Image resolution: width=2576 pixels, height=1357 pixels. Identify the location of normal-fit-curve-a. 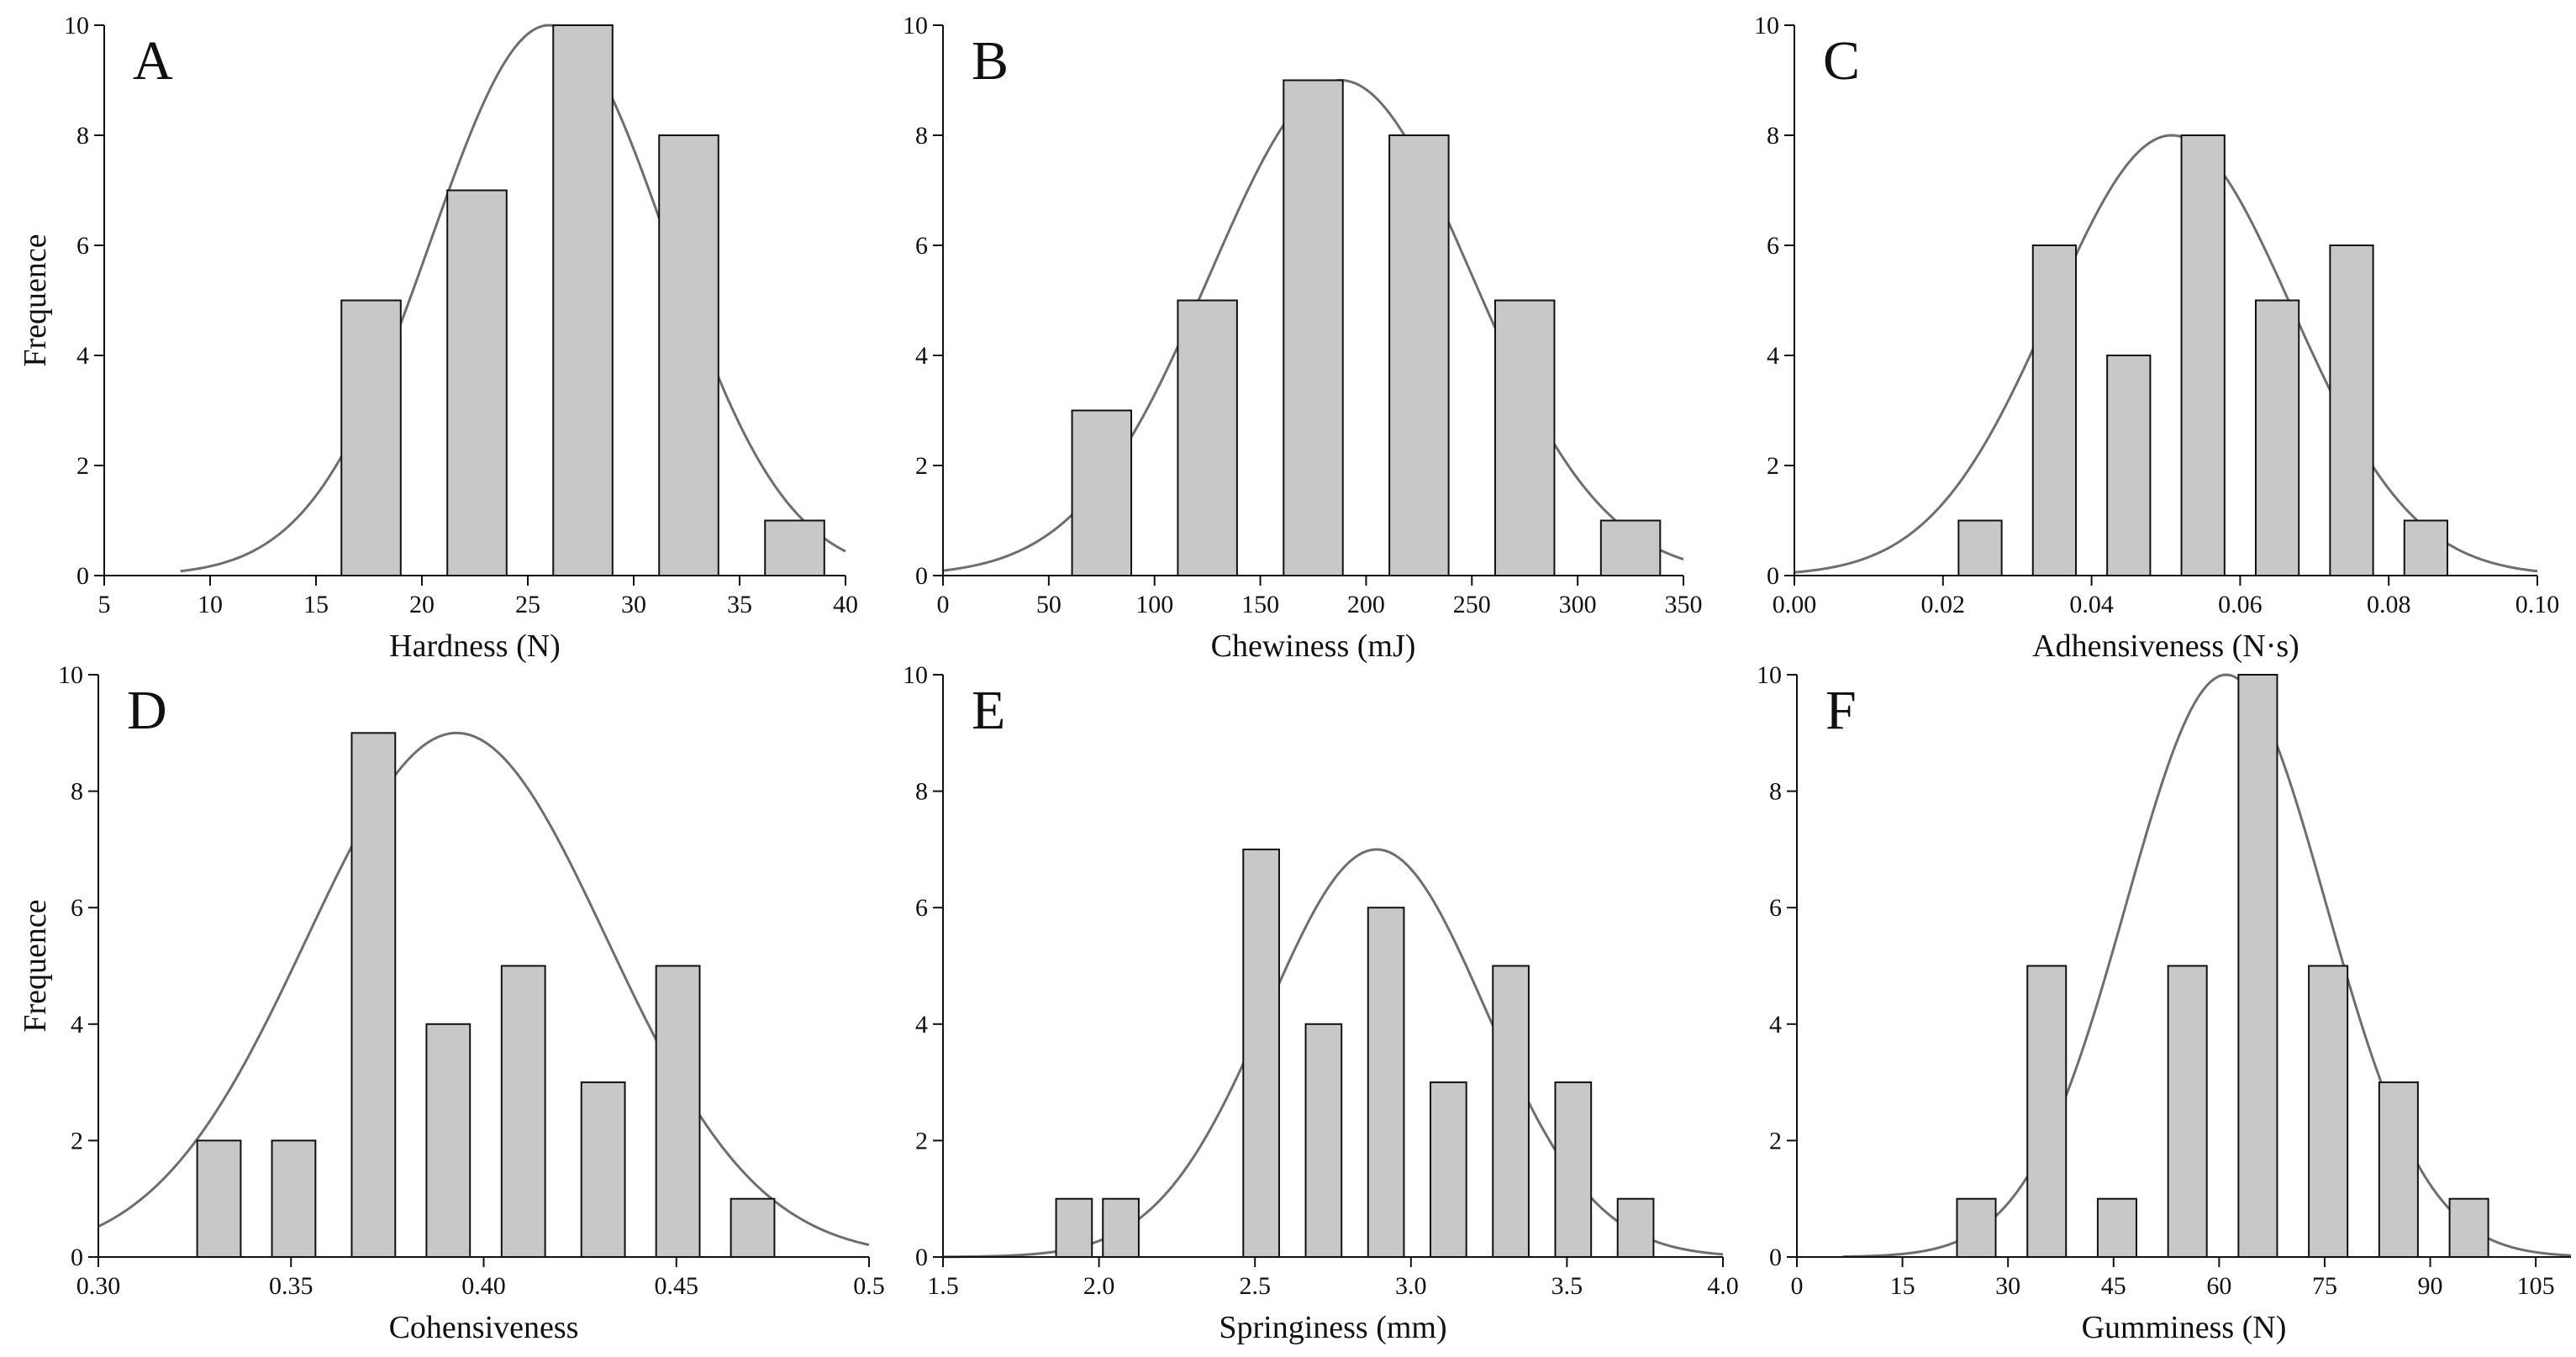
(513, 298).